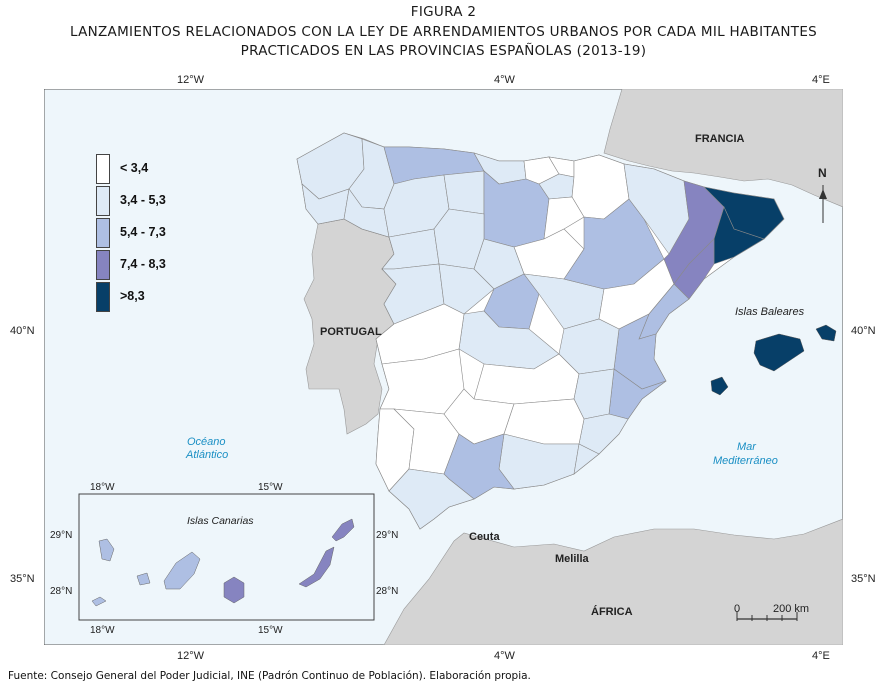 The image size is (887, 691). What do you see at coordinates (61, 535) in the screenshot?
I see `inset-left-29n: 29°N` at bounding box center [61, 535].